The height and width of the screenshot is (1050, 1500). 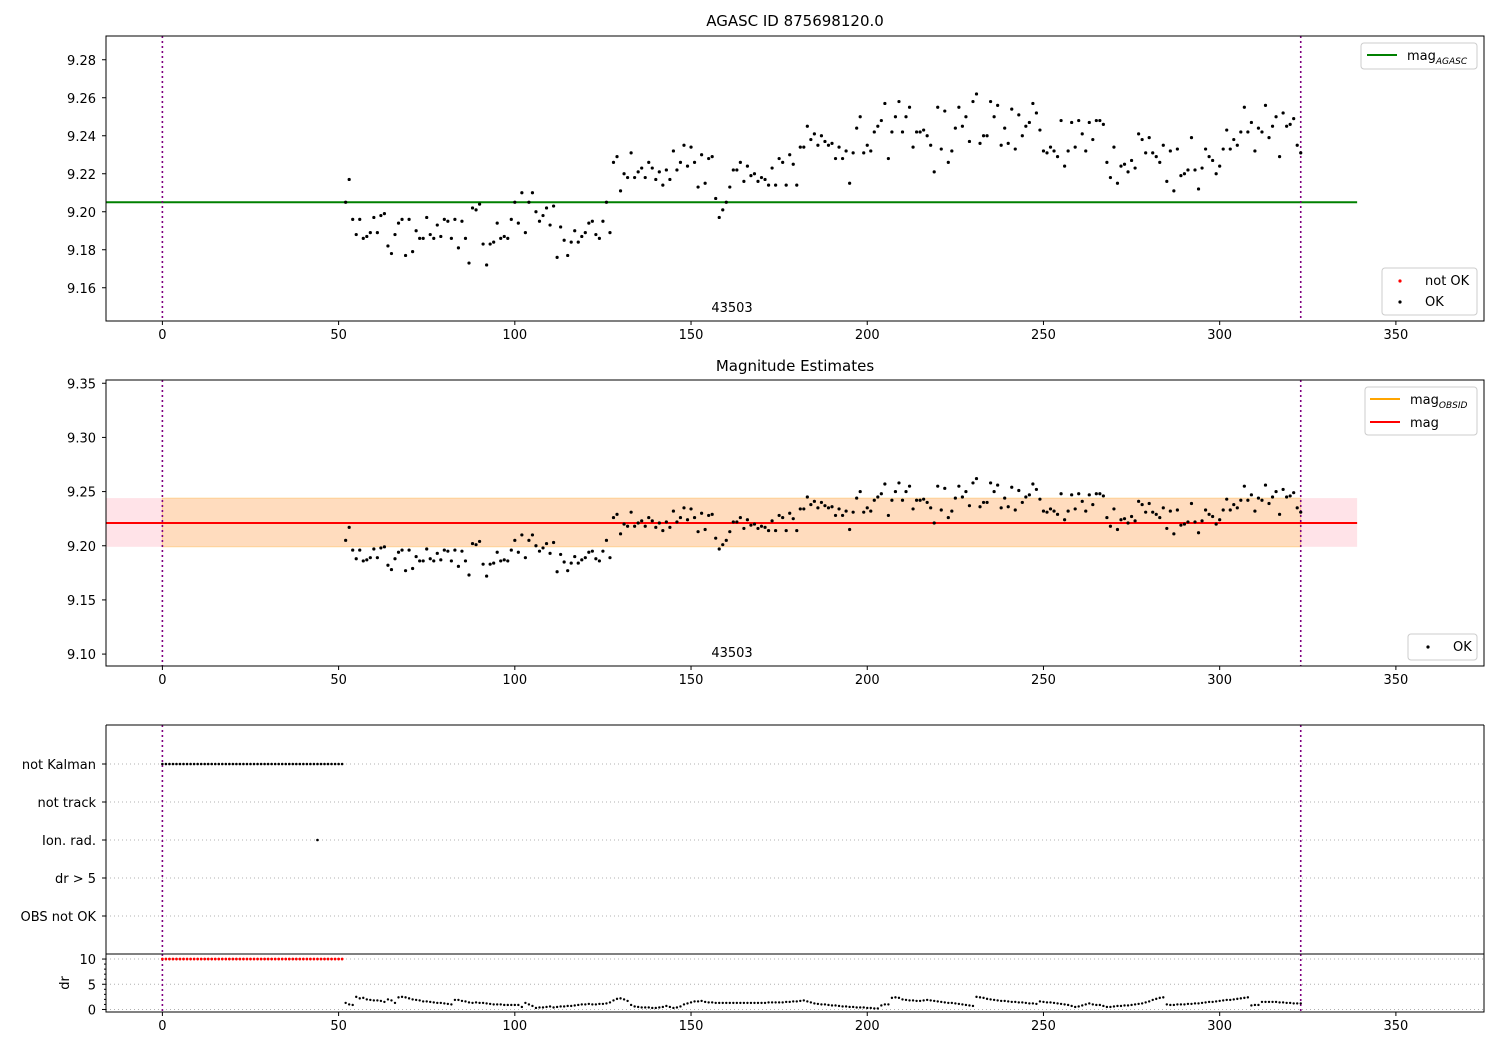 What do you see at coordinates (514, 335) in the screenshot?
I see `agasc-xtick-label: 100` at bounding box center [514, 335].